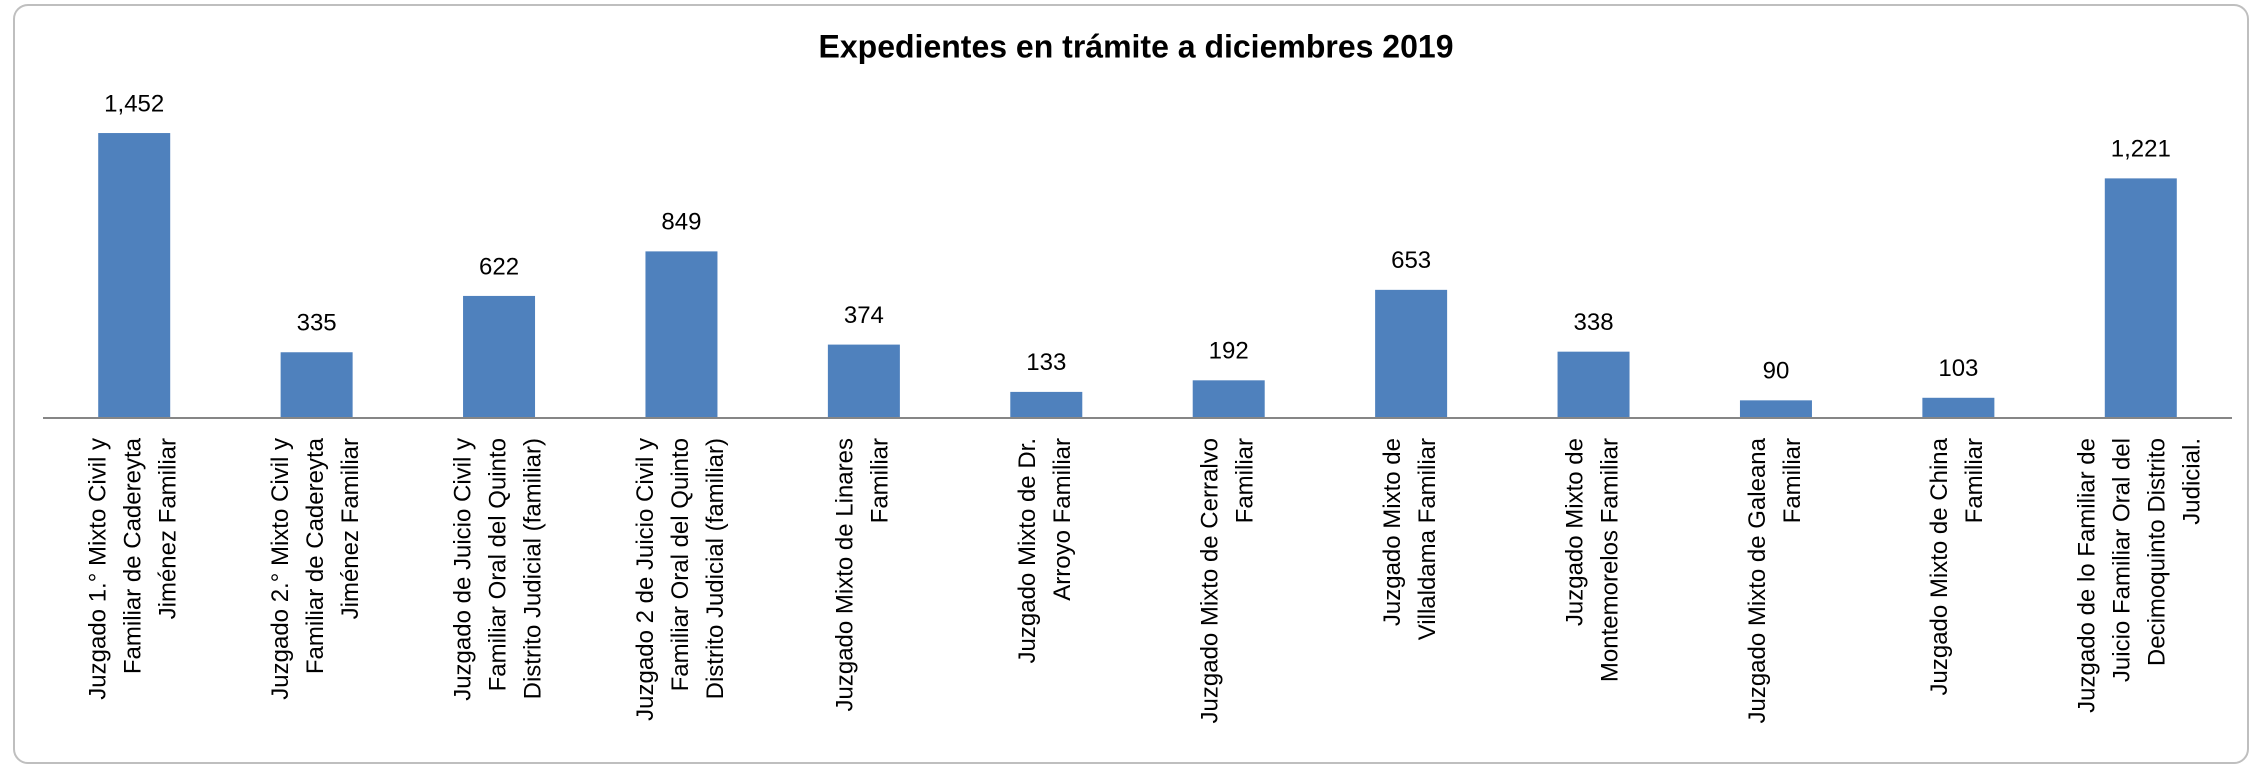  I want to click on x-tick-label: Juzgado Mixto de Dr. Arroyo Familiar, so click(1045, 550).